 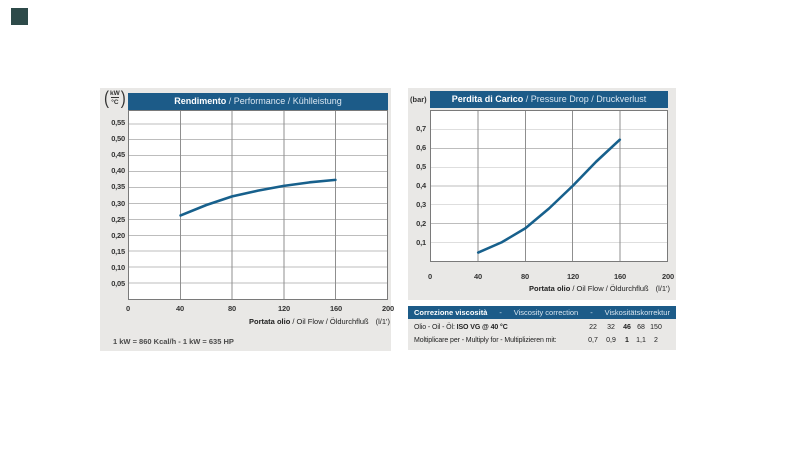 I want to click on page-corner-marker, so click(x=19, y=16).